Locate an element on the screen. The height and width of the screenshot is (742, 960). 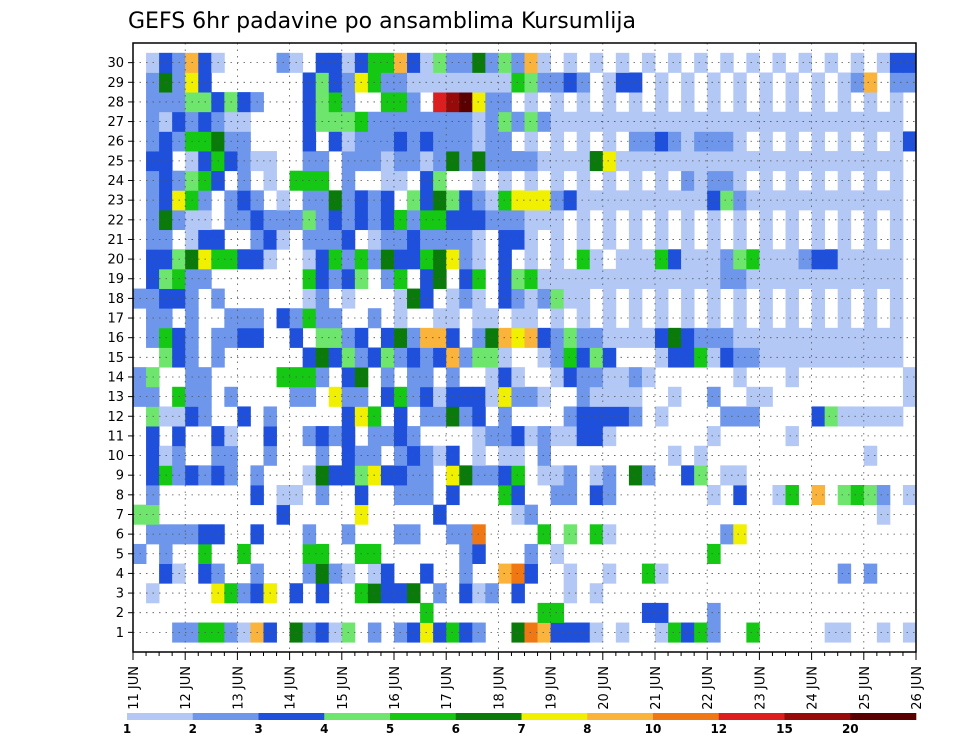
x-tick-label: 23 JUN is located at coordinates (760, 688).